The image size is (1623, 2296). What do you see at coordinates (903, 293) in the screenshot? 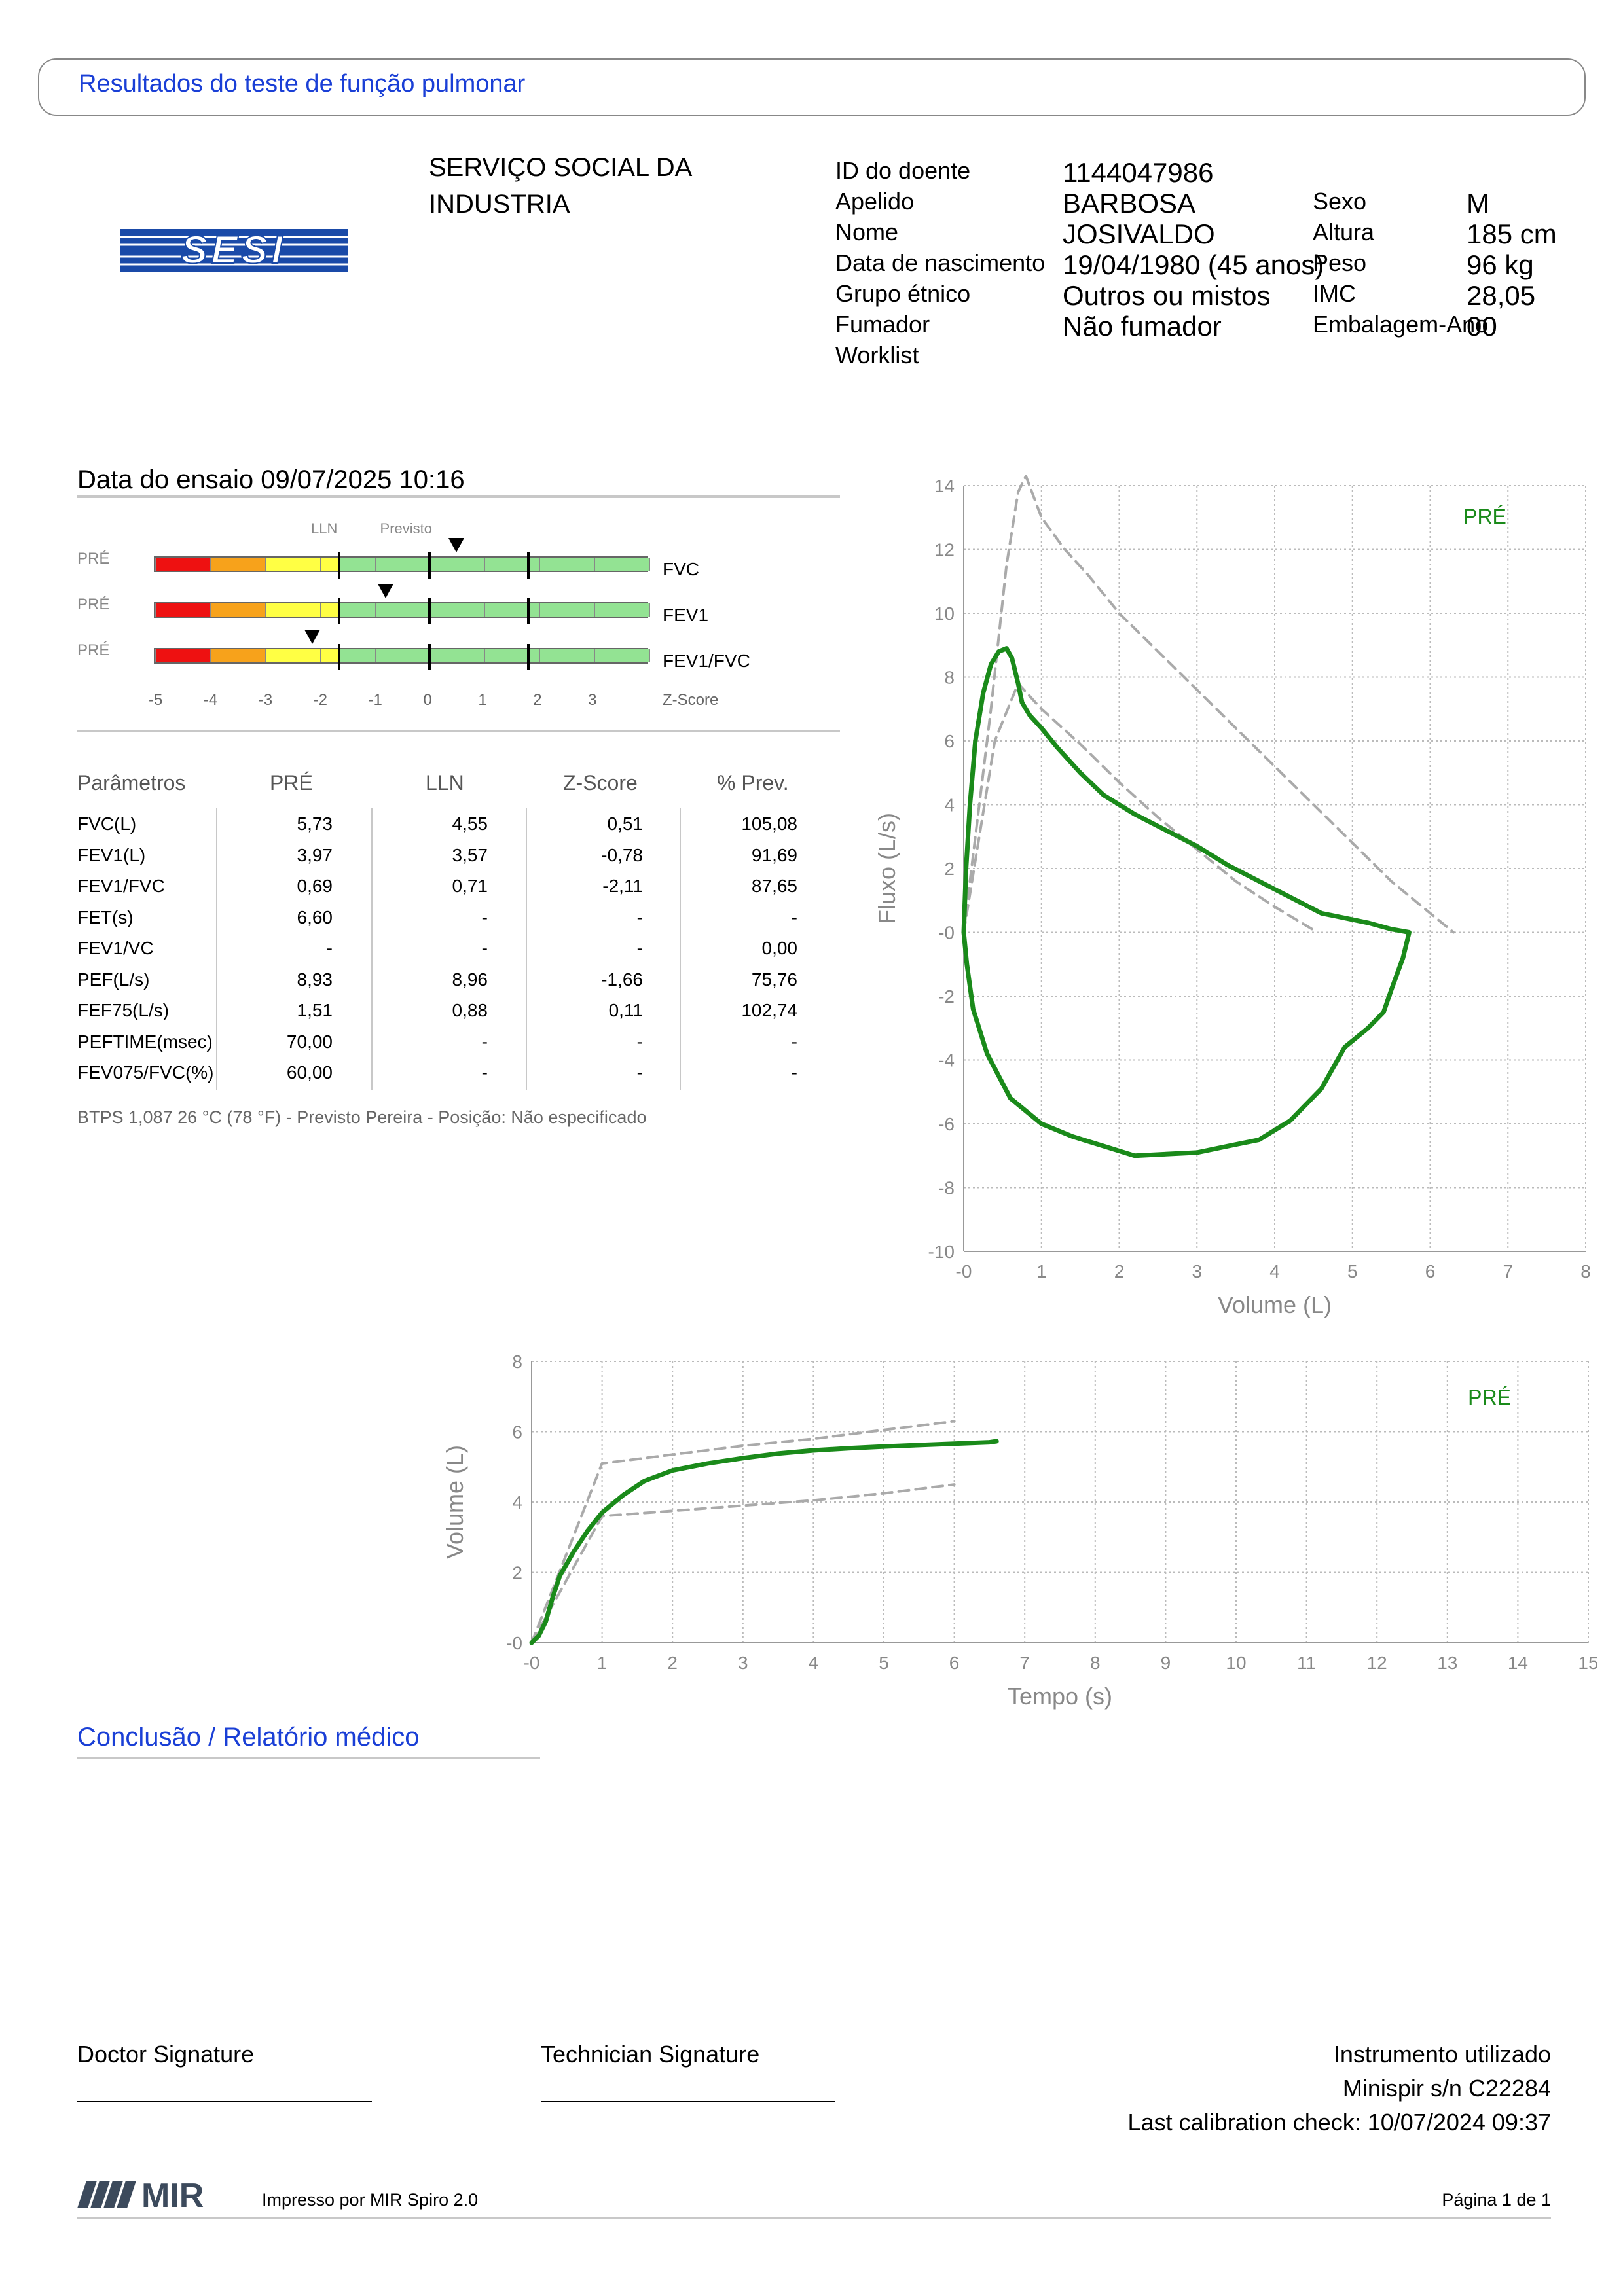
I see `ethnic-label: Grupo étnico` at bounding box center [903, 293].